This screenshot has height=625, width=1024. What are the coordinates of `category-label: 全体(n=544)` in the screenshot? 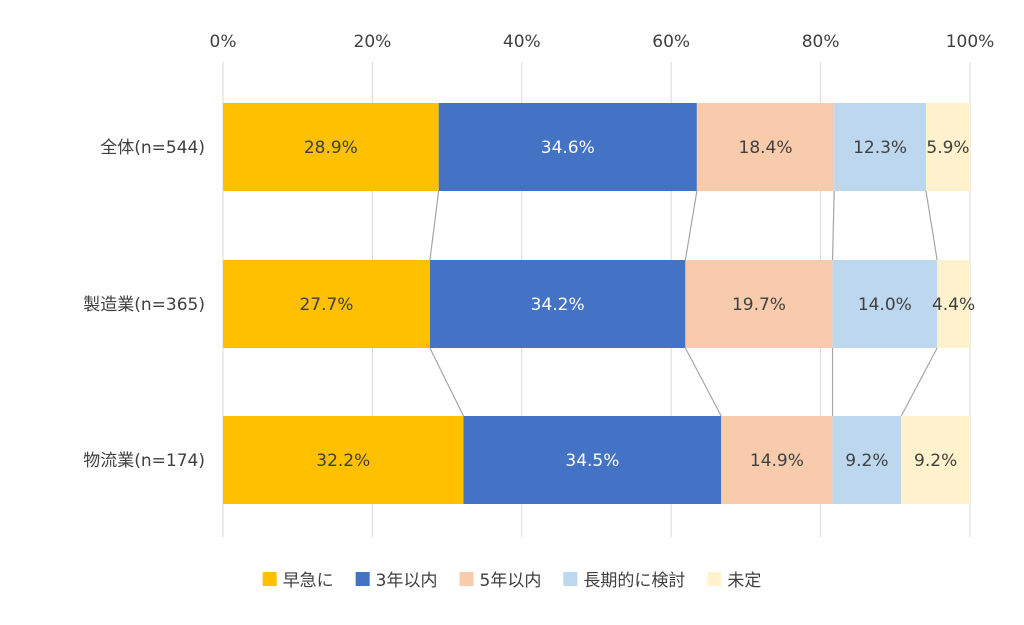 It's located at (152, 148).